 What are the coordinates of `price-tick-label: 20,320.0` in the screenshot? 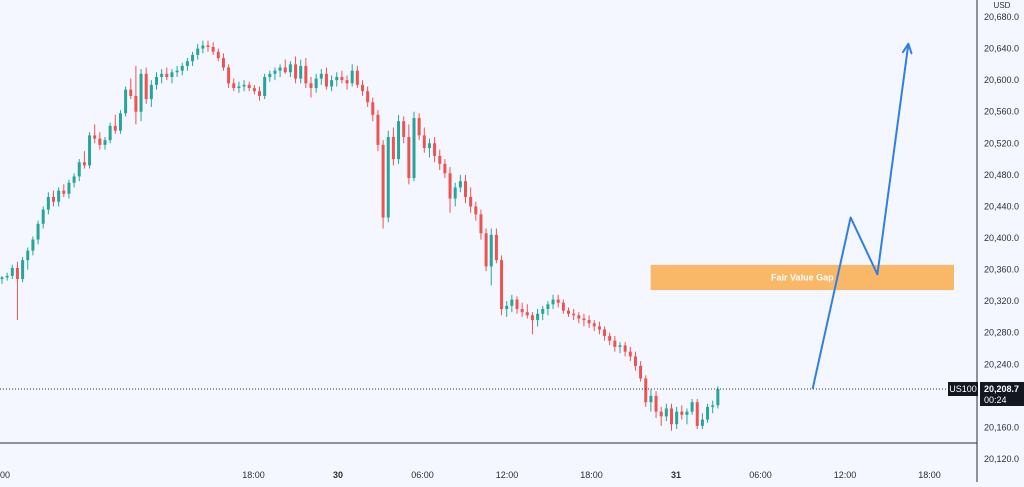 It's located at (1001, 301).